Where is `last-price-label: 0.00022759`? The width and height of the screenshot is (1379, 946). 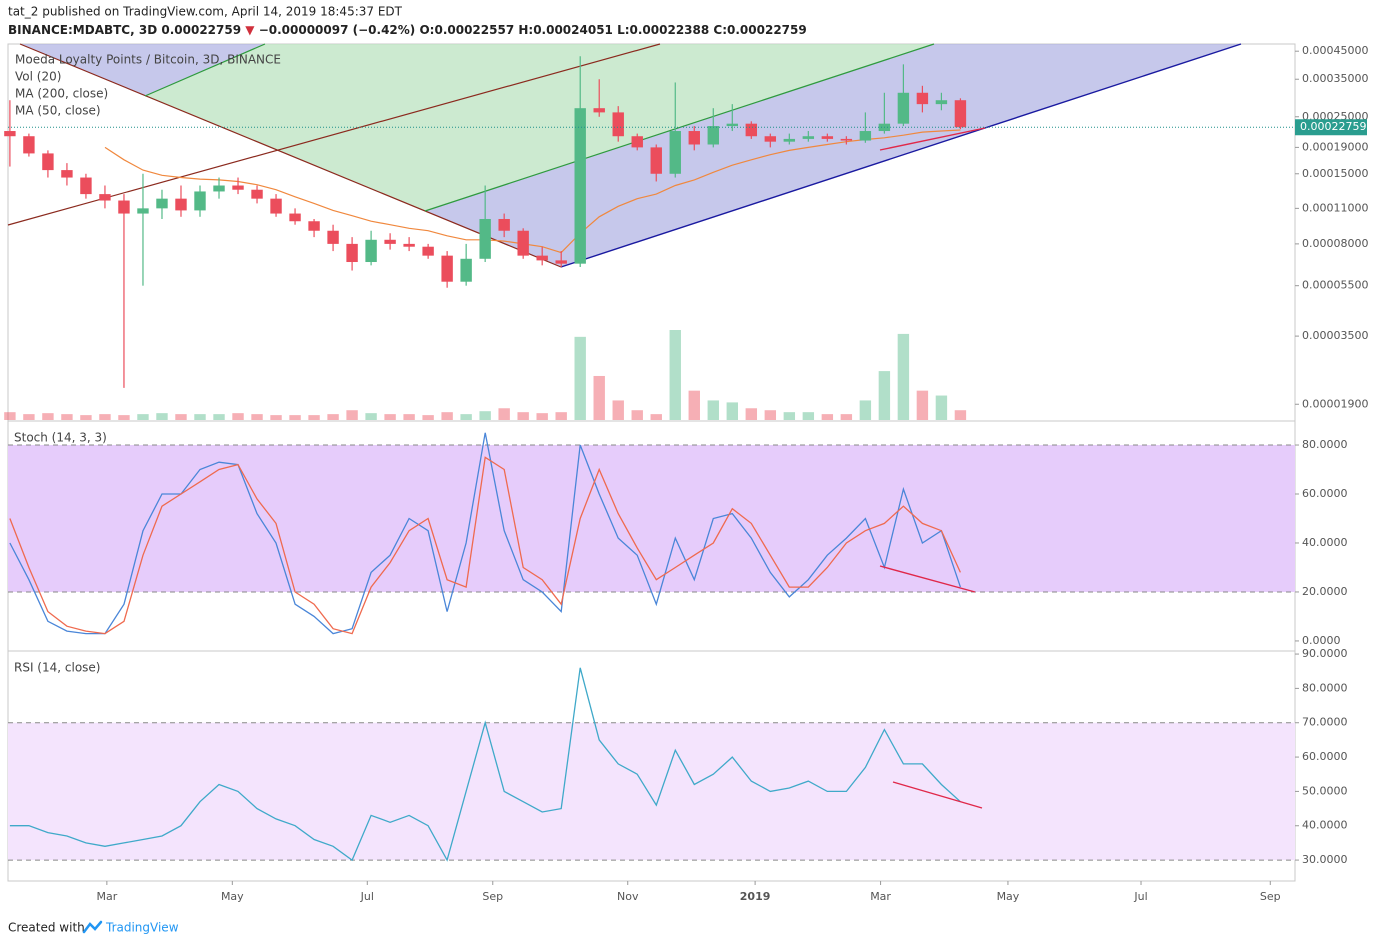 last-price-label: 0.00022759 is located at coordinates (1333, 126).